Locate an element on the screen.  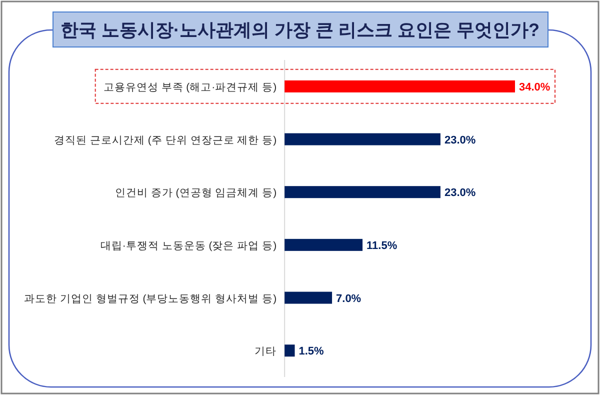
y-tick-label: 과도한 기업인 형벌규정 (부당노동행위 형사처벌 등) is located at coordinates (150, 298).